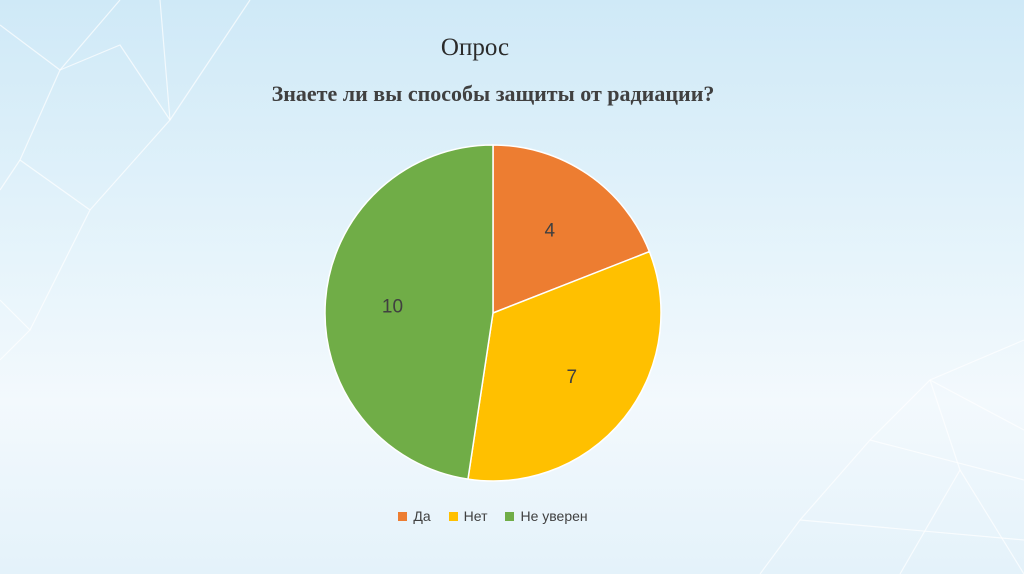 This screenshot has width=1024, height=574. I want to click on slide-title: Опрос, so click(475, 47).